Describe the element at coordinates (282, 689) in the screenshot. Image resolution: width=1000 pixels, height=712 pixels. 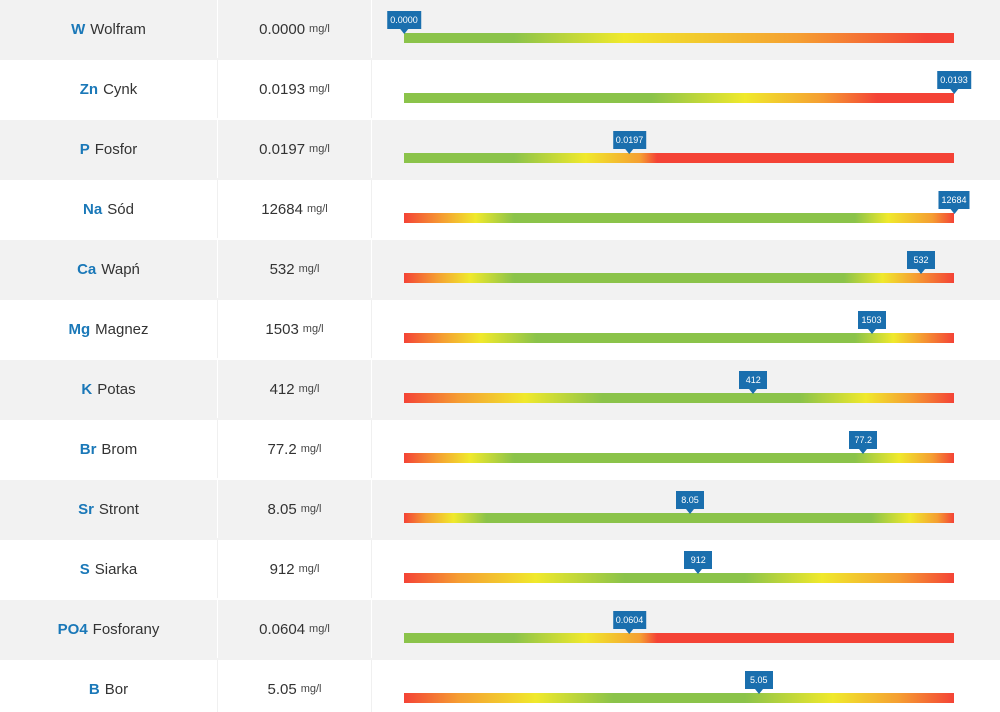
I see `measured-value: 5.05` at that location.